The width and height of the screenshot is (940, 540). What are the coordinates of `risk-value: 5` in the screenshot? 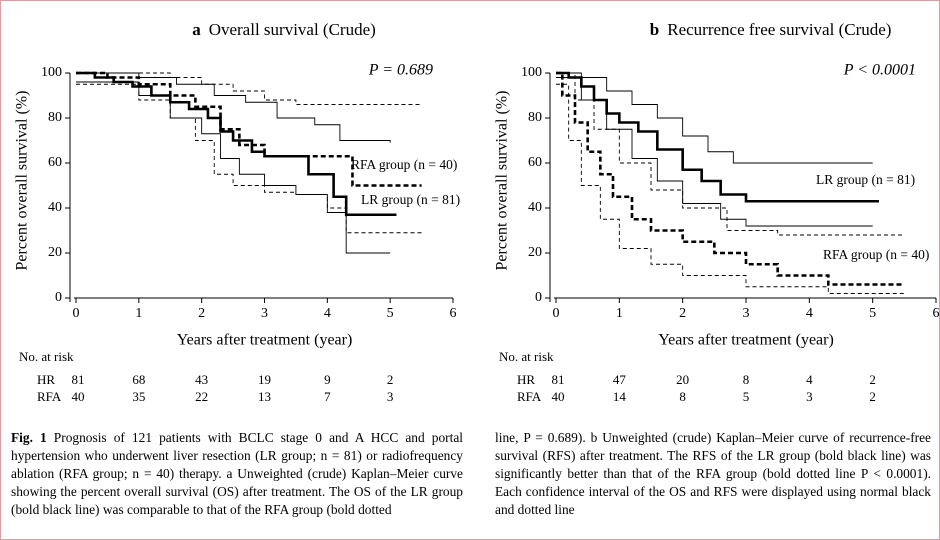 It's located at (746, 396).